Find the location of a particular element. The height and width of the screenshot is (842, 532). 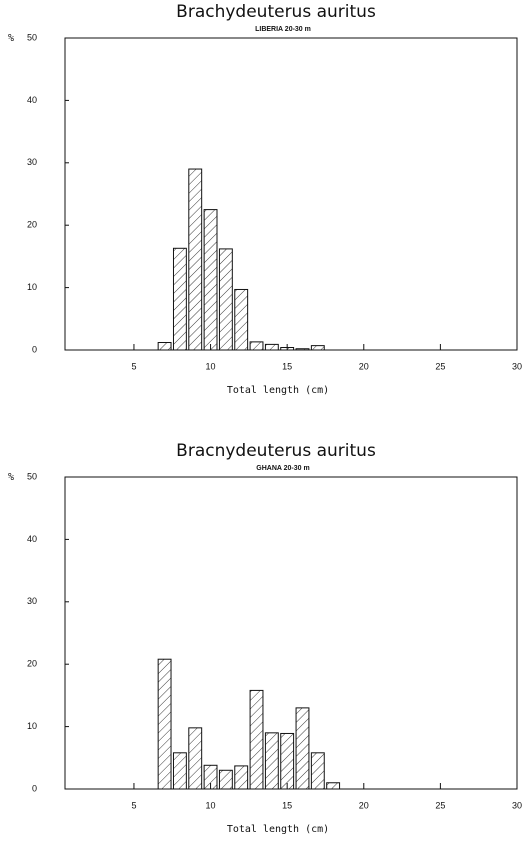

chart-subtitle: GHANA 20-30 m is located at coordinates (282, 468).